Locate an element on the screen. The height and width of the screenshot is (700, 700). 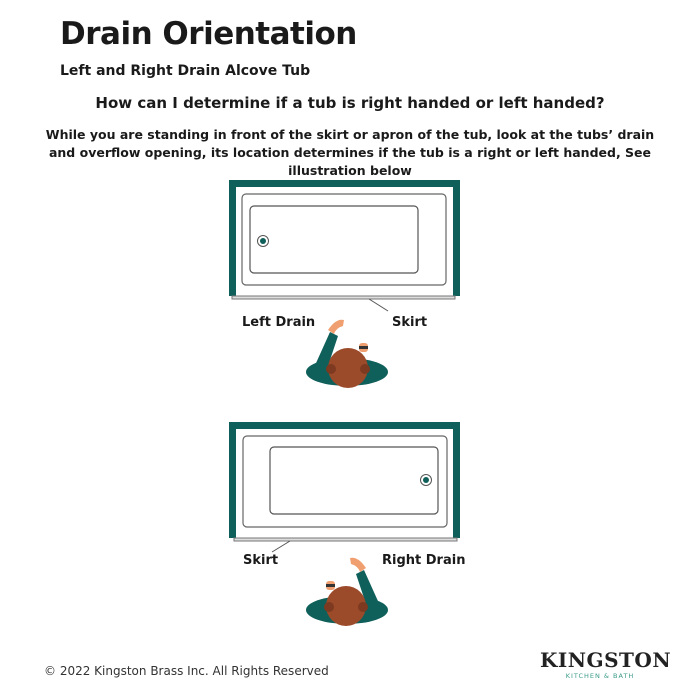
page-title: Drain Orientation is located at coordinates (208, 34).